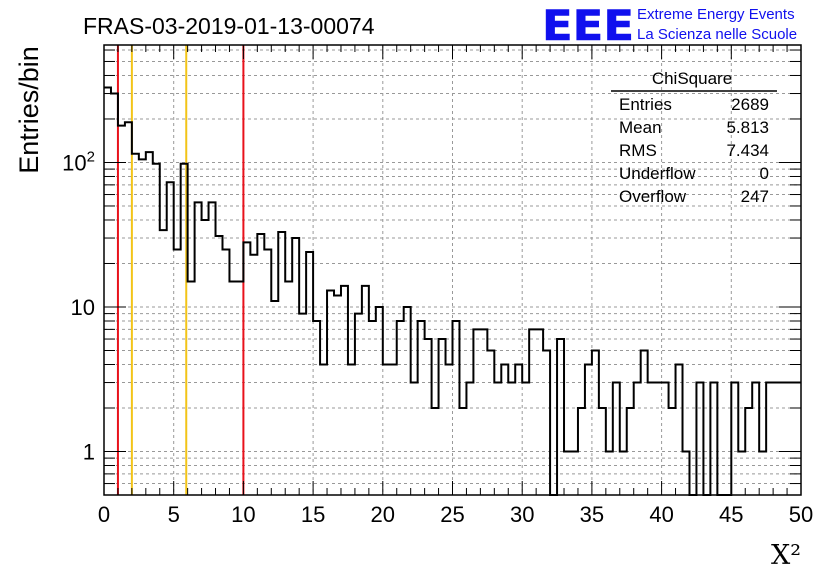 The height and width of the screenshot is (572, 836). I want to click on stats-entries-label: Entries, so click(645, 104).